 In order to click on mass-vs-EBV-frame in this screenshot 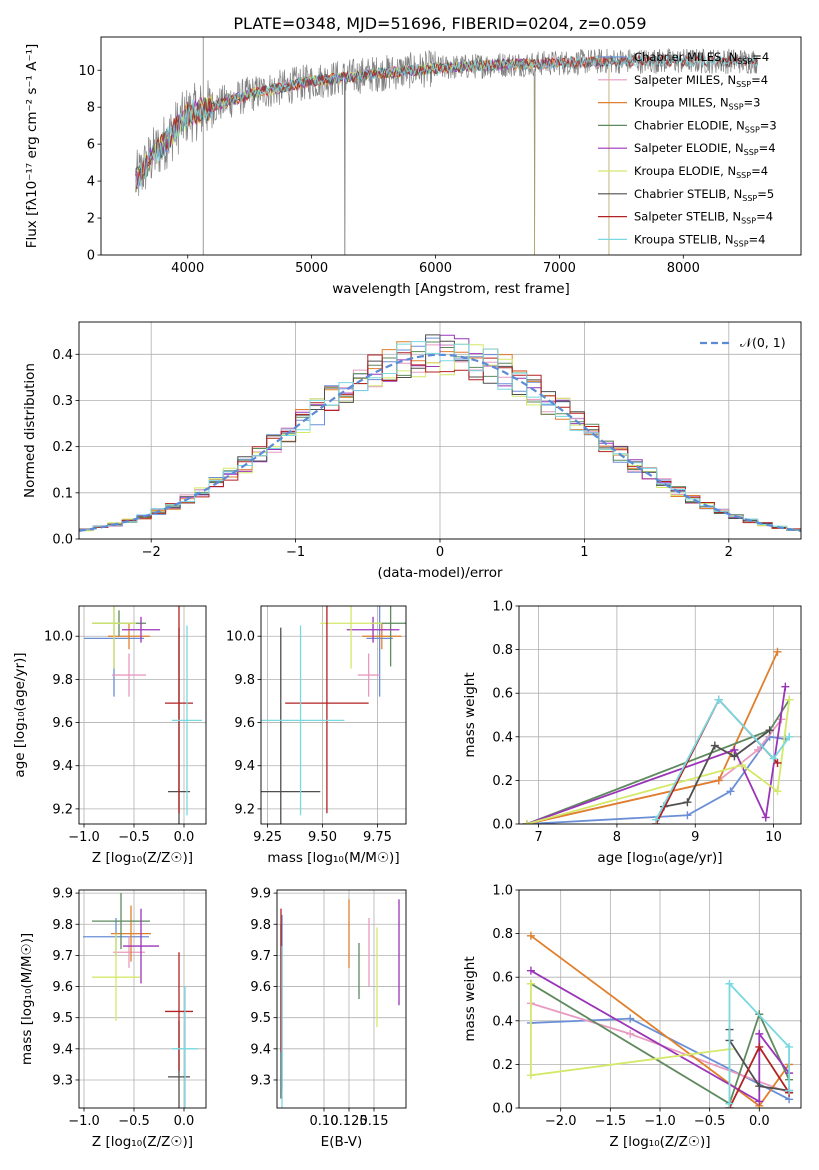, I will do `click(341, 999)`.